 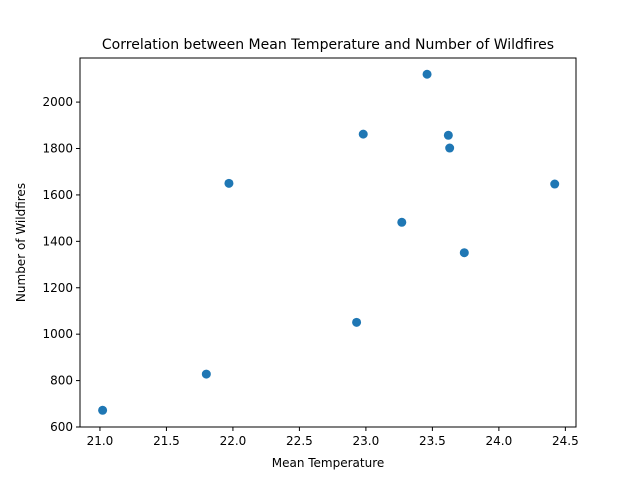 I want to click on y-tick-label: 1600, so click(x=57, y=195).